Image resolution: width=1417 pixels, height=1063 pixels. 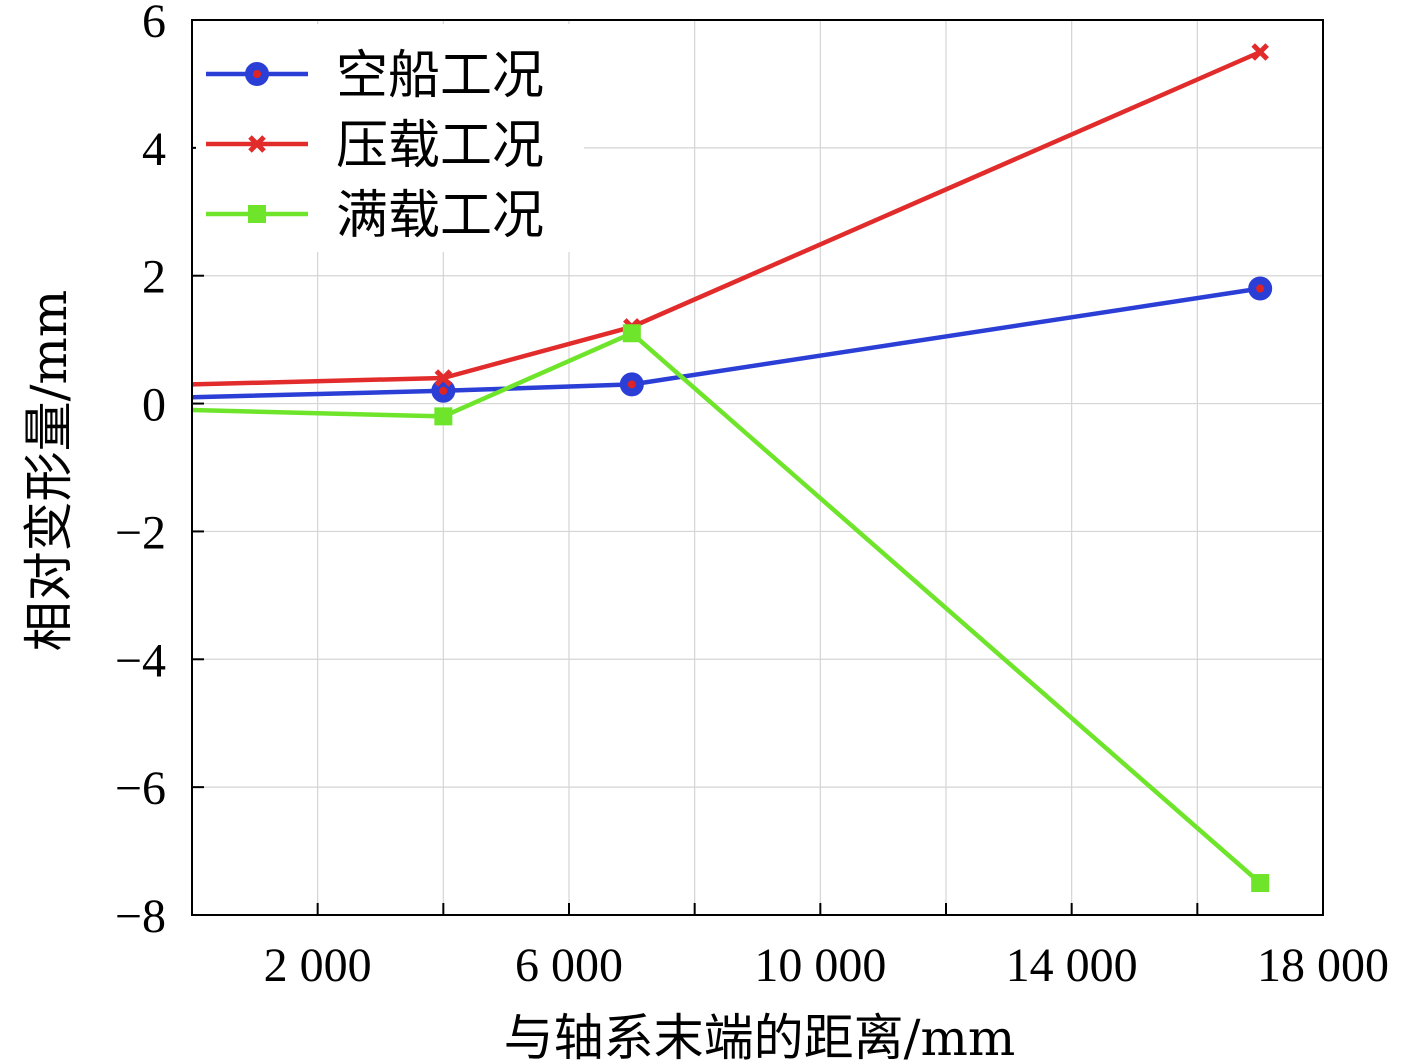 What do you see at coordinates (440, 146) in the screenshot?
I see `legend-label: 压载工况` at bounding box center [440, 146].